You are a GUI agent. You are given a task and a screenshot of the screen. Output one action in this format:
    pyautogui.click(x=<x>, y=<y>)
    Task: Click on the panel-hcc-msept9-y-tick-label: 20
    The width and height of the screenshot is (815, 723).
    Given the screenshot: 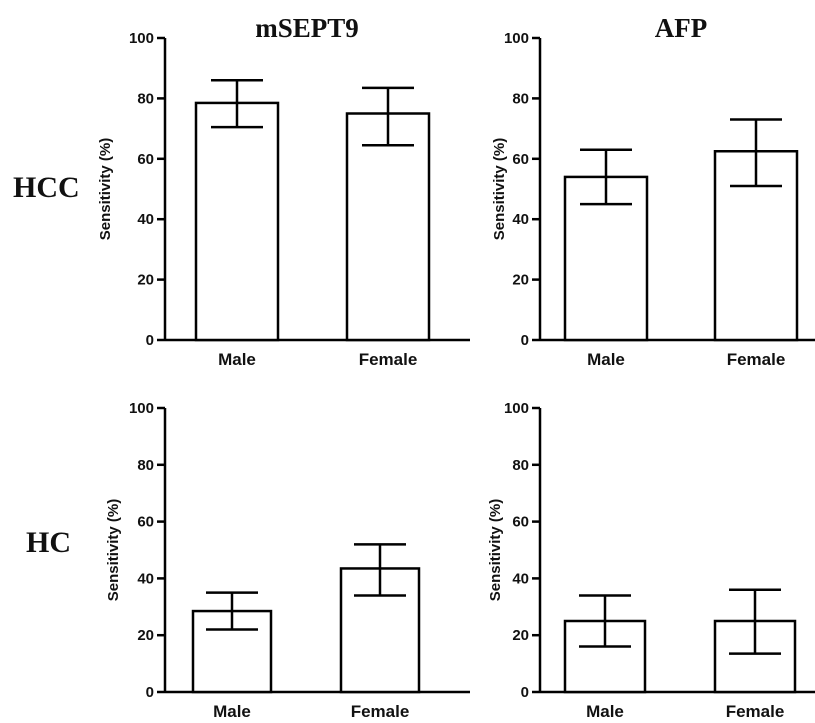 What is the action you would take?
    pyautogui.click(x=145, y=280)
    